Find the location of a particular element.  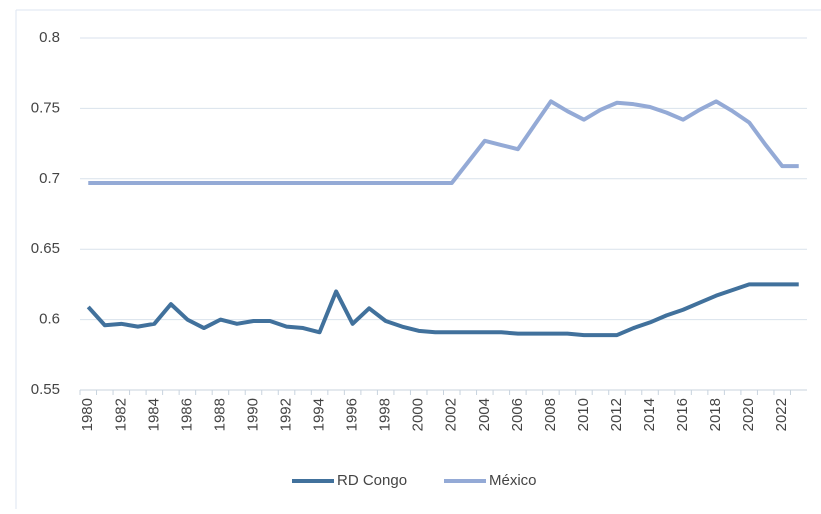

legend-label: México is located at coordinates (513, 480).